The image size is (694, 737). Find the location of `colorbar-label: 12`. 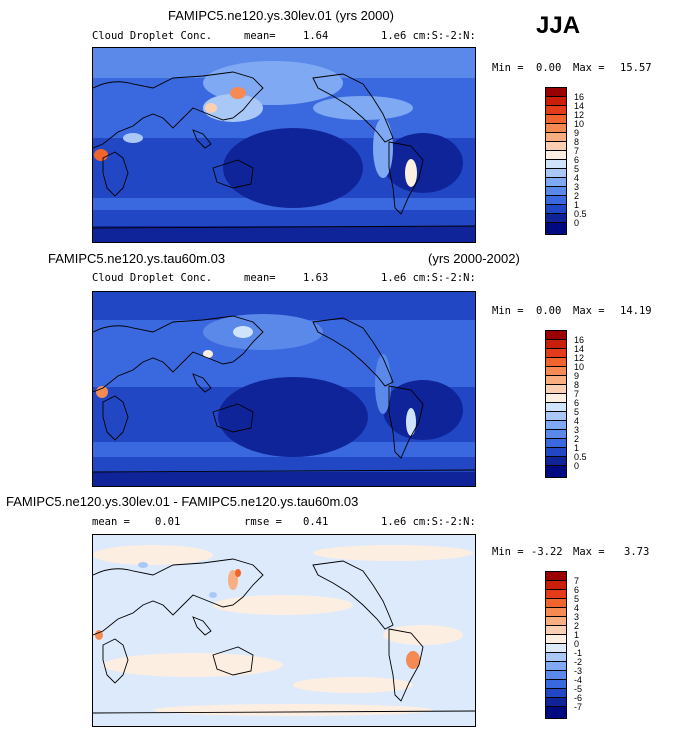

colorbar-label: 12 is located at coordinates (579, 115).